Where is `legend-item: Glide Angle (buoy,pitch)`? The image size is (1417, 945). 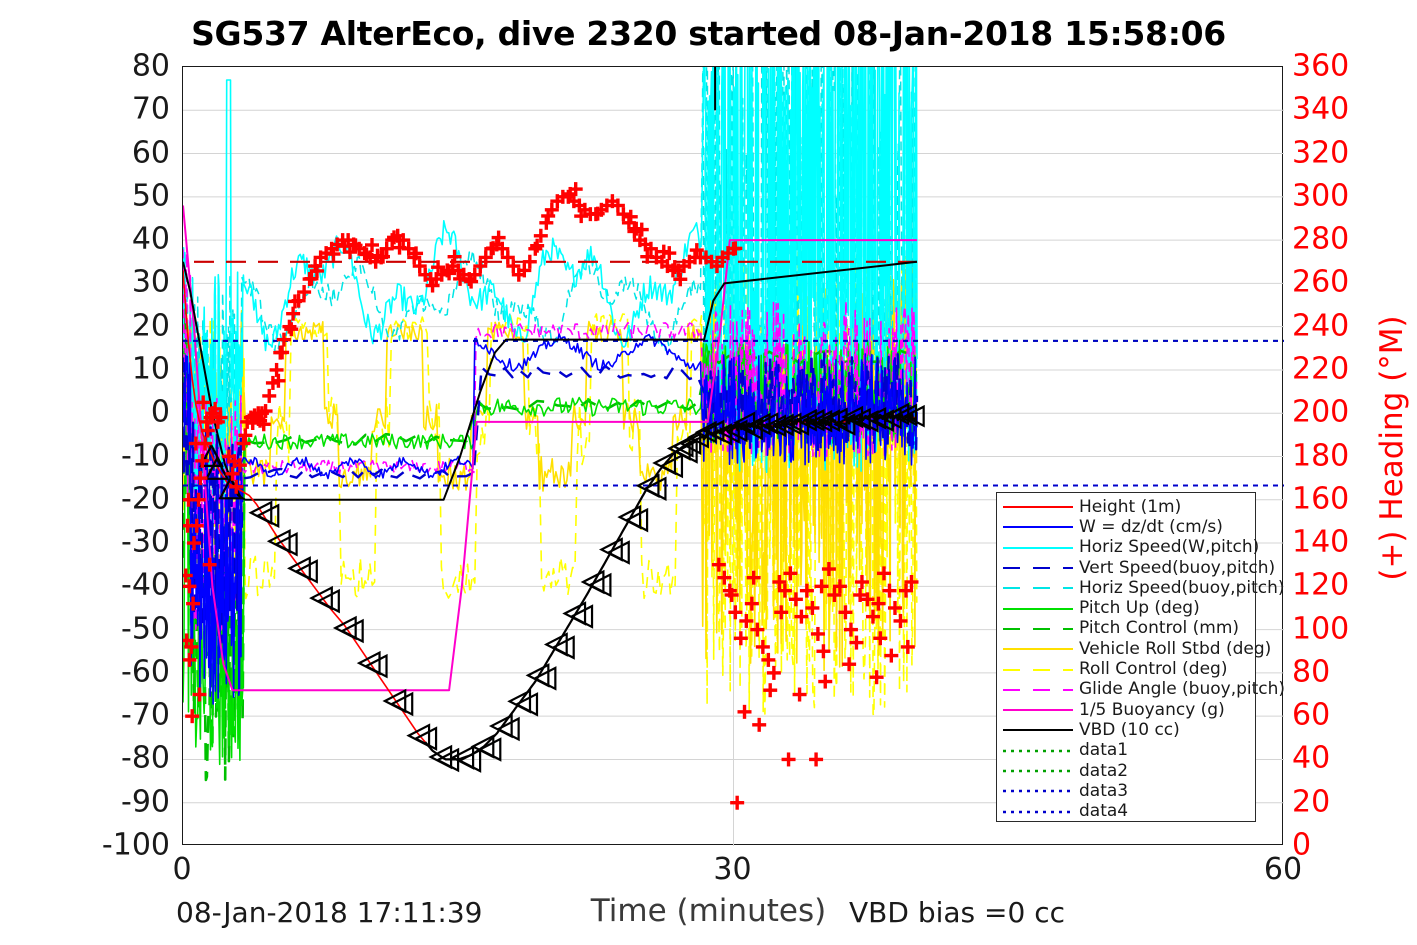
legend-item: Glide Angle (buoy,pitch) is located at coordinates (1141, 690).